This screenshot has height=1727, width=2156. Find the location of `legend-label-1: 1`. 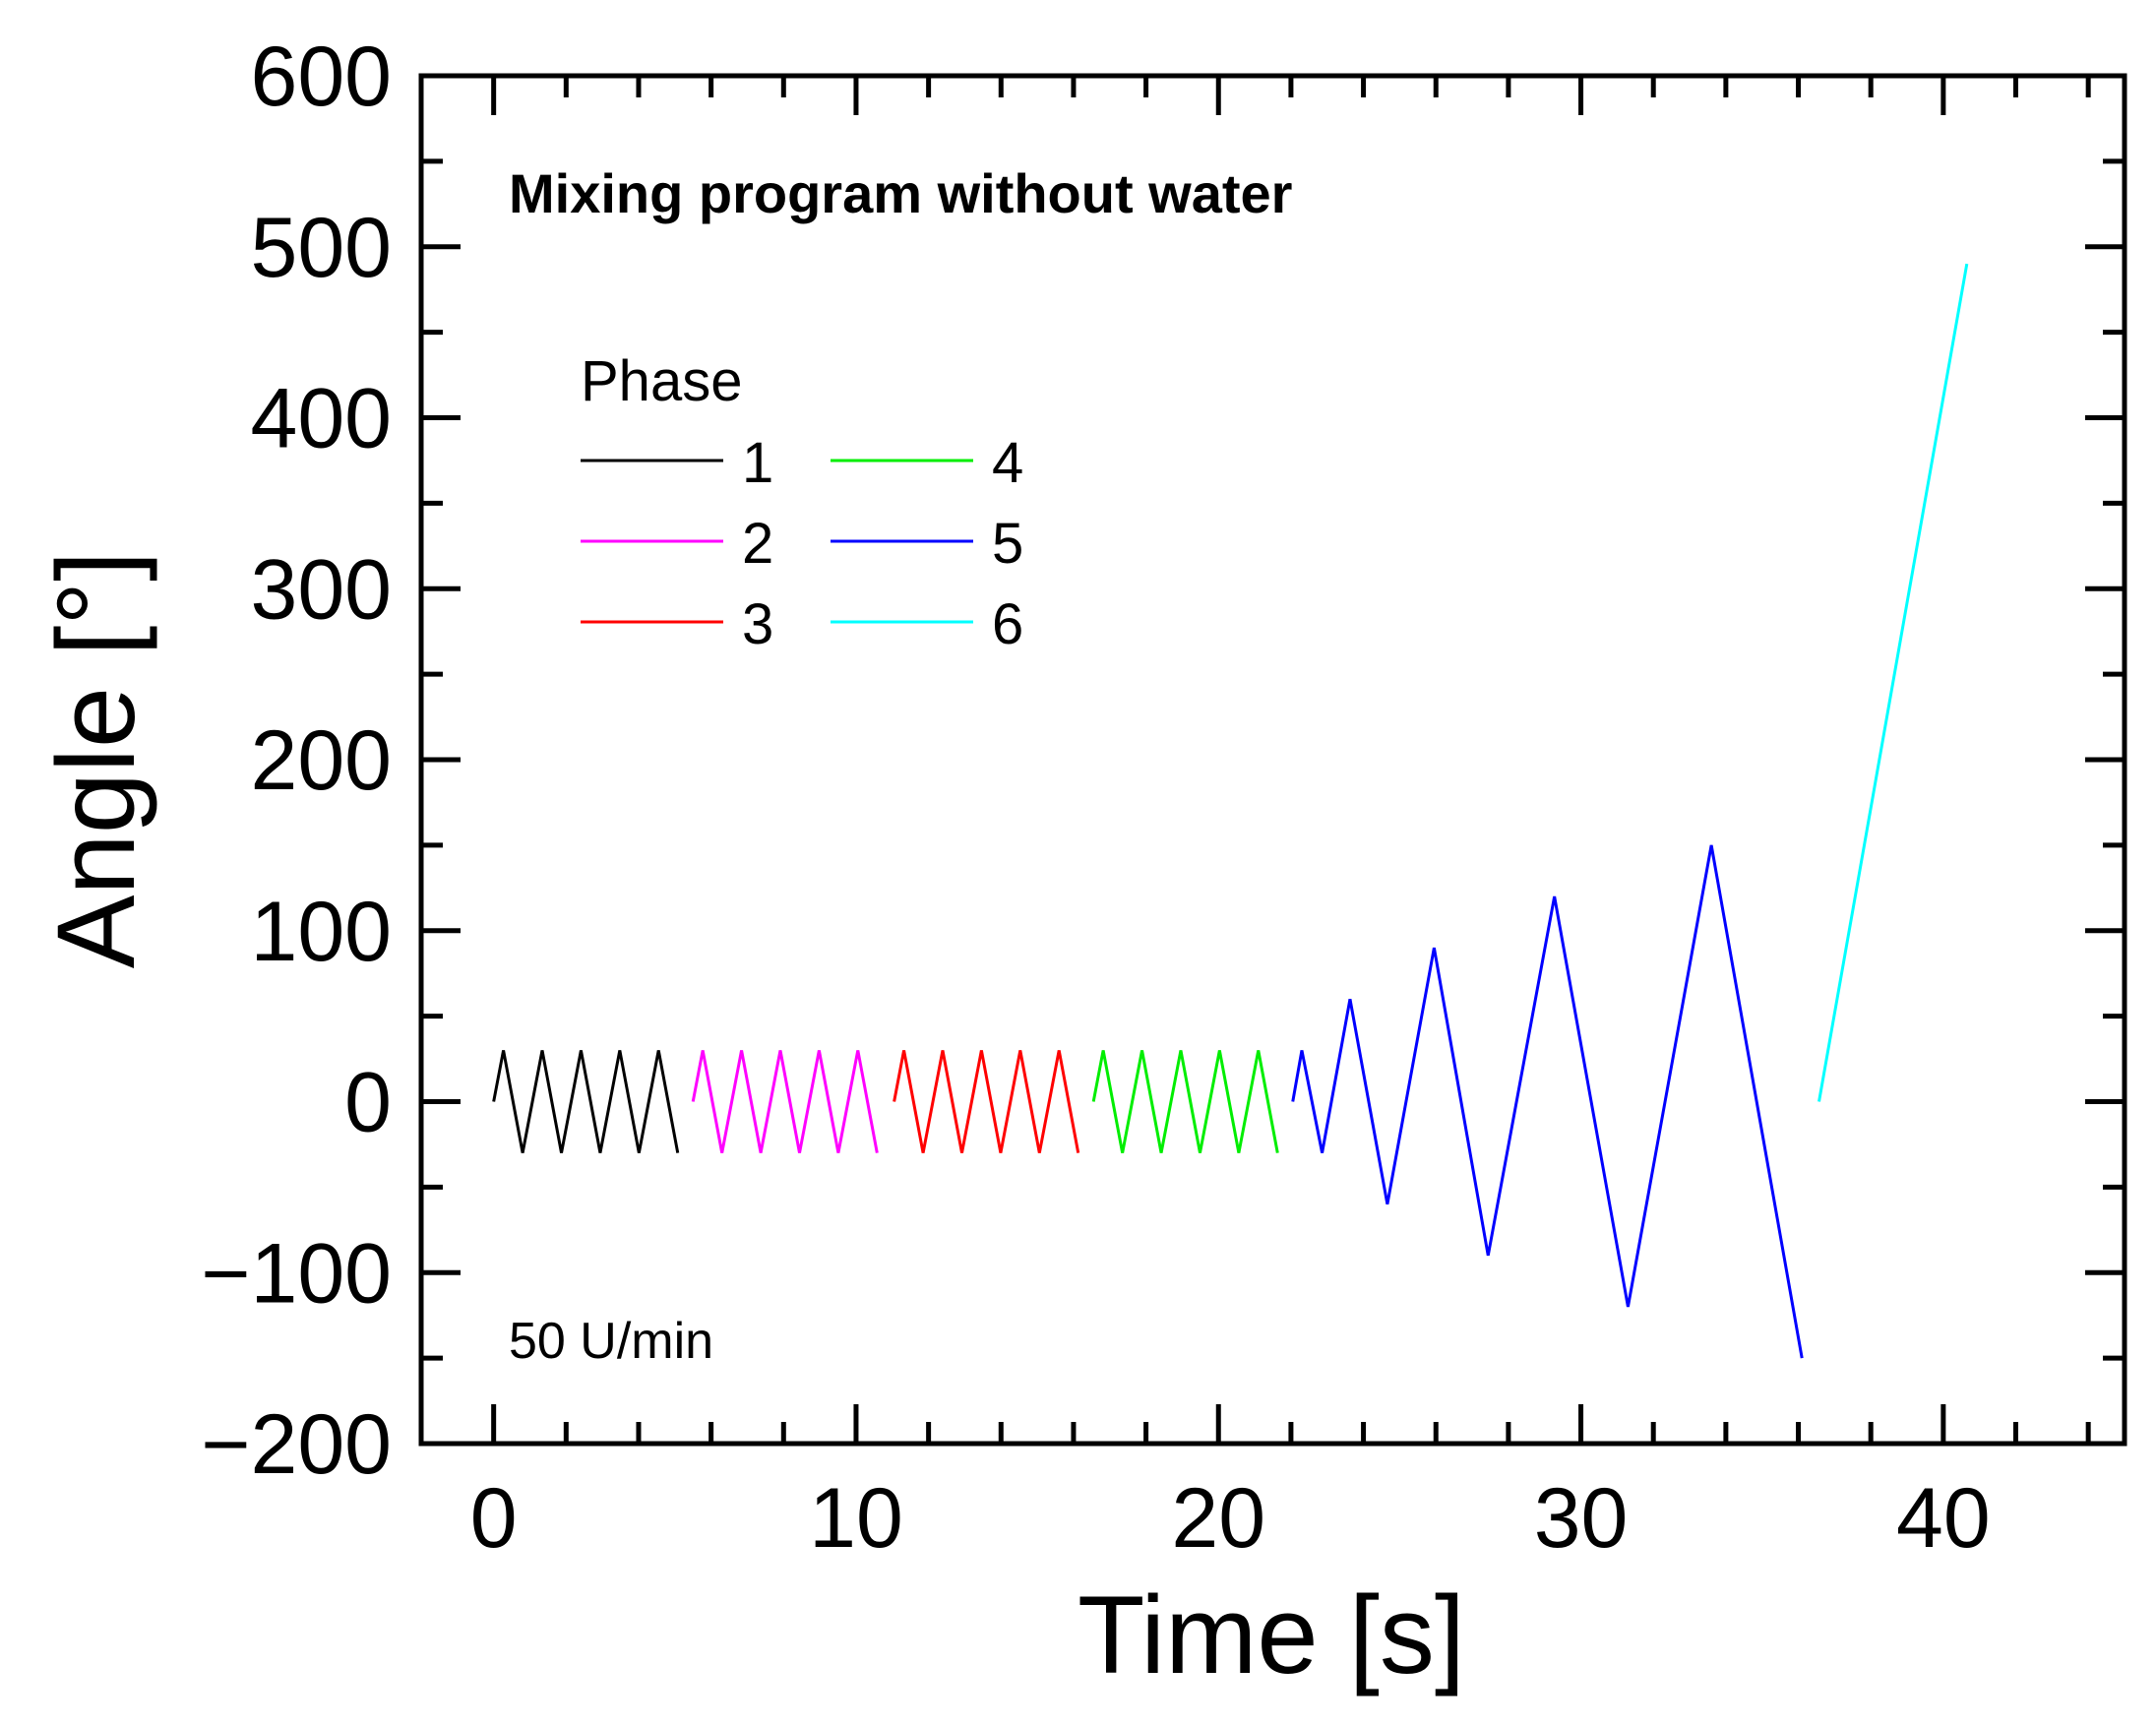

legend-label-1: 1 is located at coordinates (757, 463).